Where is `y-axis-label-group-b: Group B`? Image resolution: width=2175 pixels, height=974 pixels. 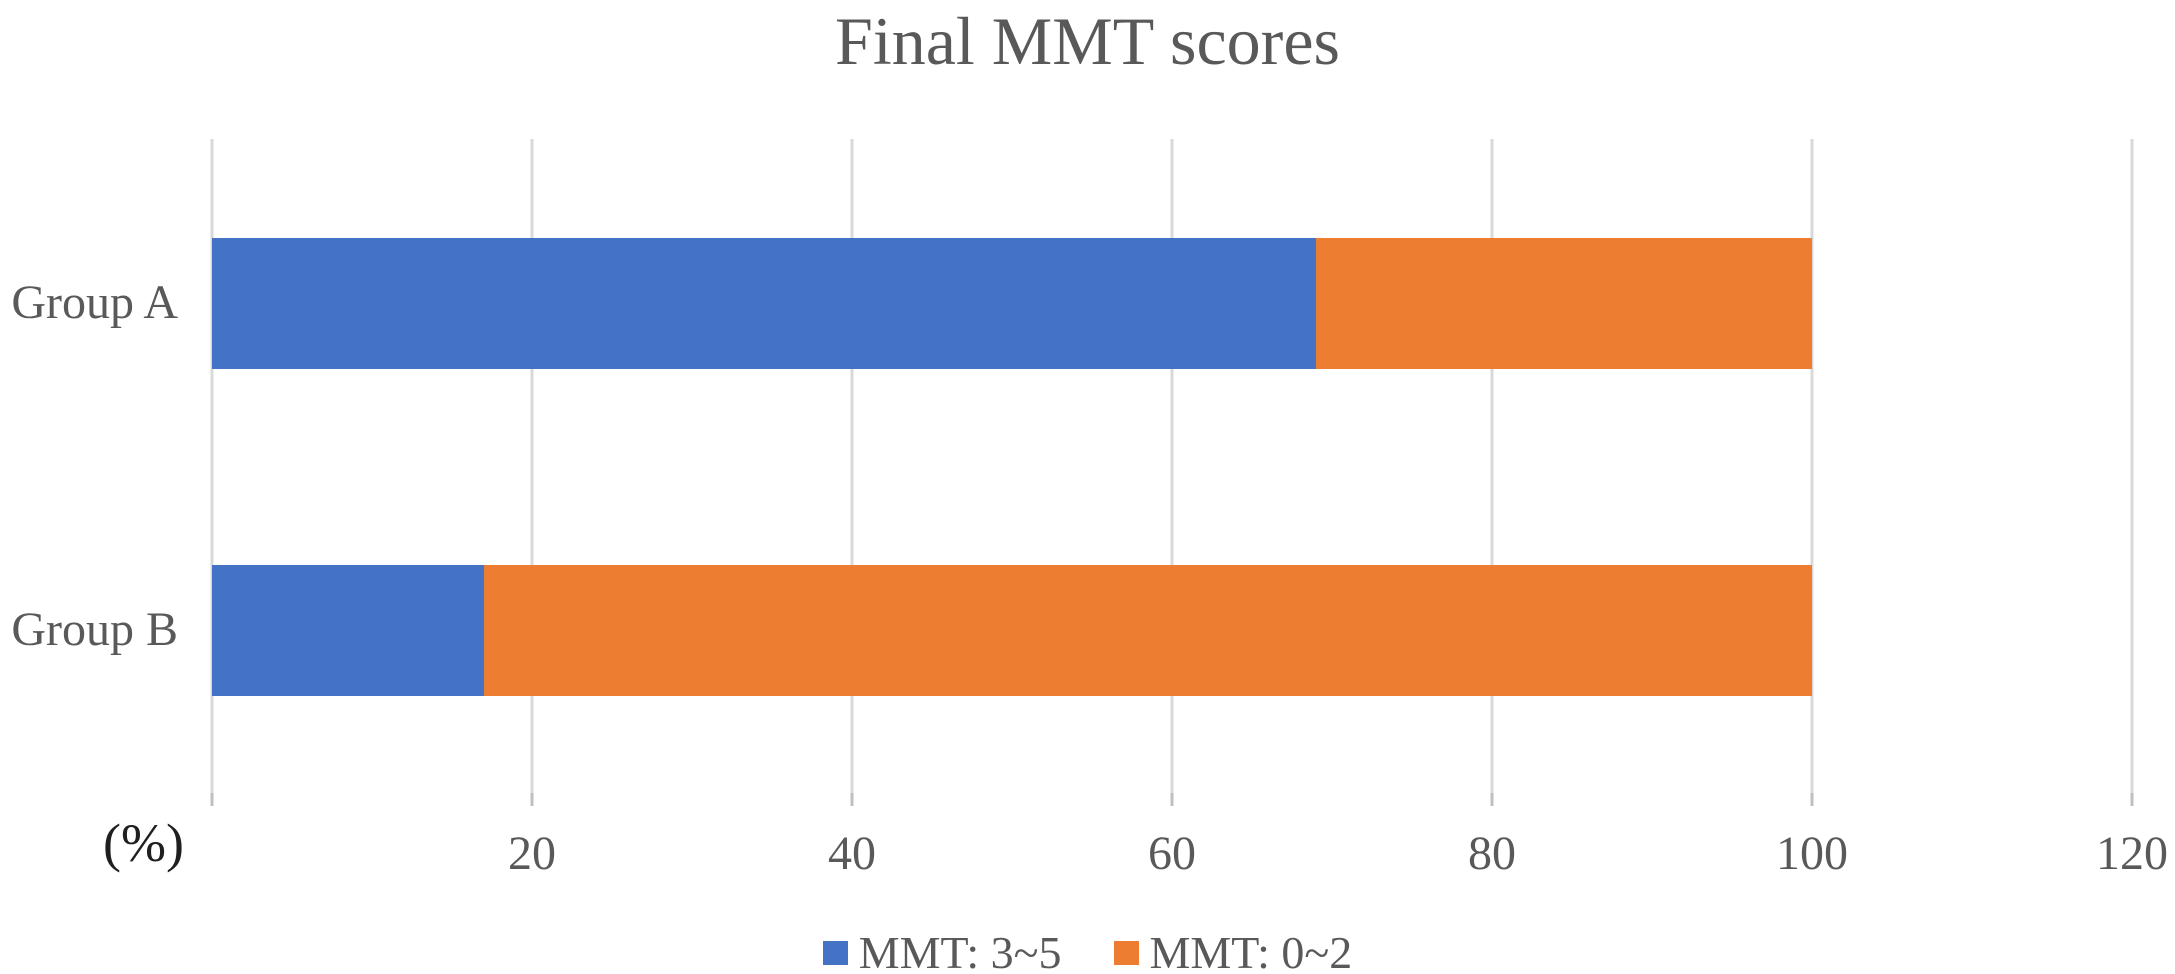
y-axis-label-group-b: Group B is located at coordinates (94, 629).